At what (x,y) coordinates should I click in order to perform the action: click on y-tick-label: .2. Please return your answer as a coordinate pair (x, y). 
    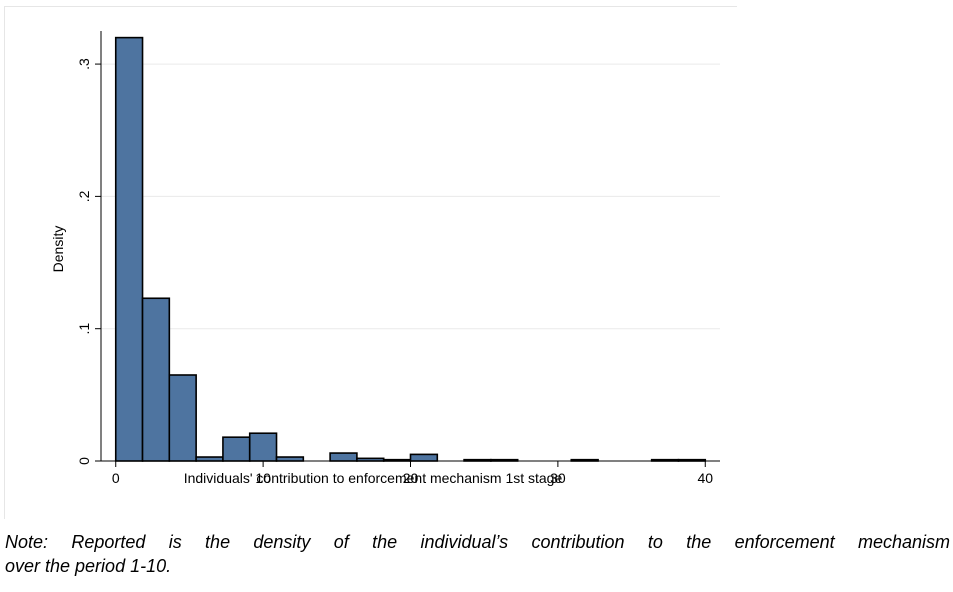
    Looking at the image, I should click on (84, 196).